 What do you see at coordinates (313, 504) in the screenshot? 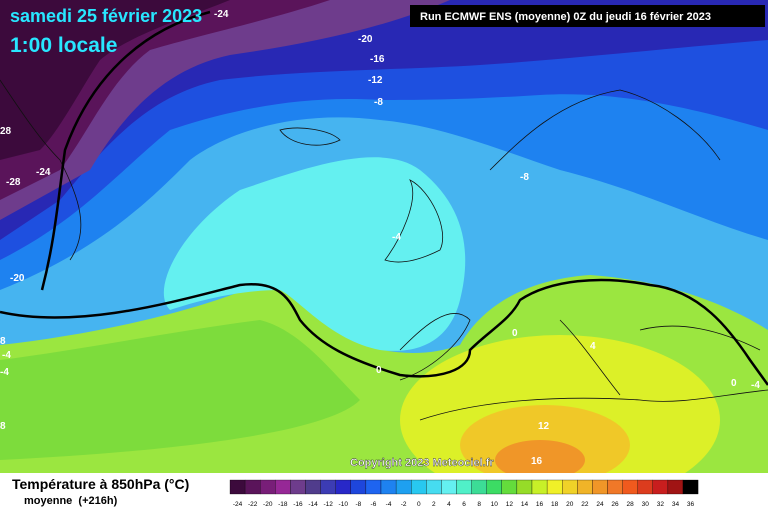
I see `colorbar-label: -14` at bounding box center [313, 504].